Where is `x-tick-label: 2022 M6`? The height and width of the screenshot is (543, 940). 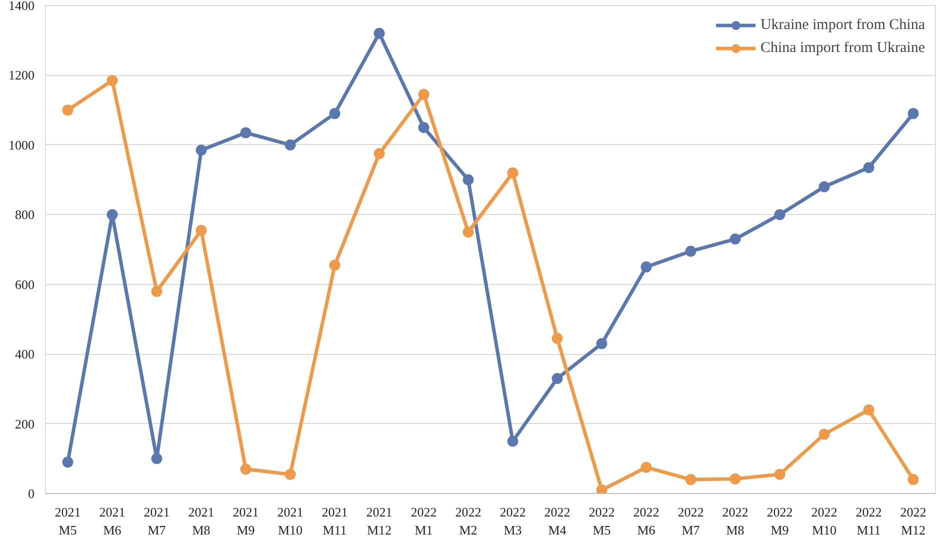 x-tick-label: 2022 M6 is located at coordinates (646, 521).